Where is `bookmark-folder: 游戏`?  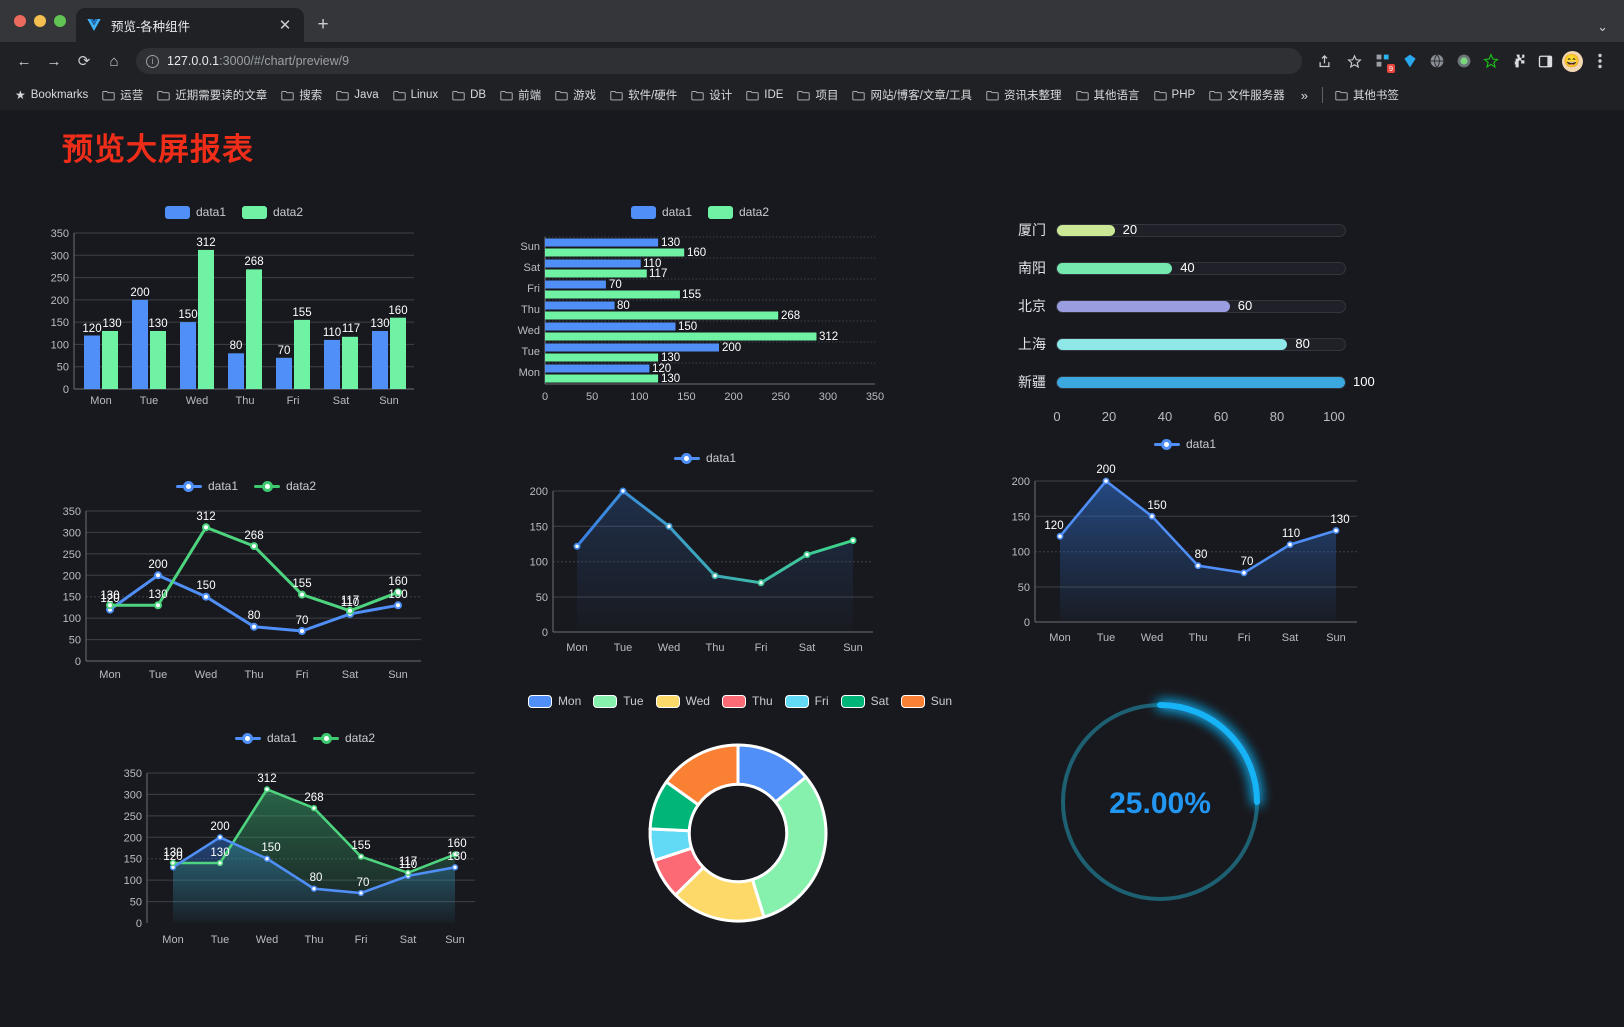 bookmark-folder: 游戏 is located at coordinates (575, 95).